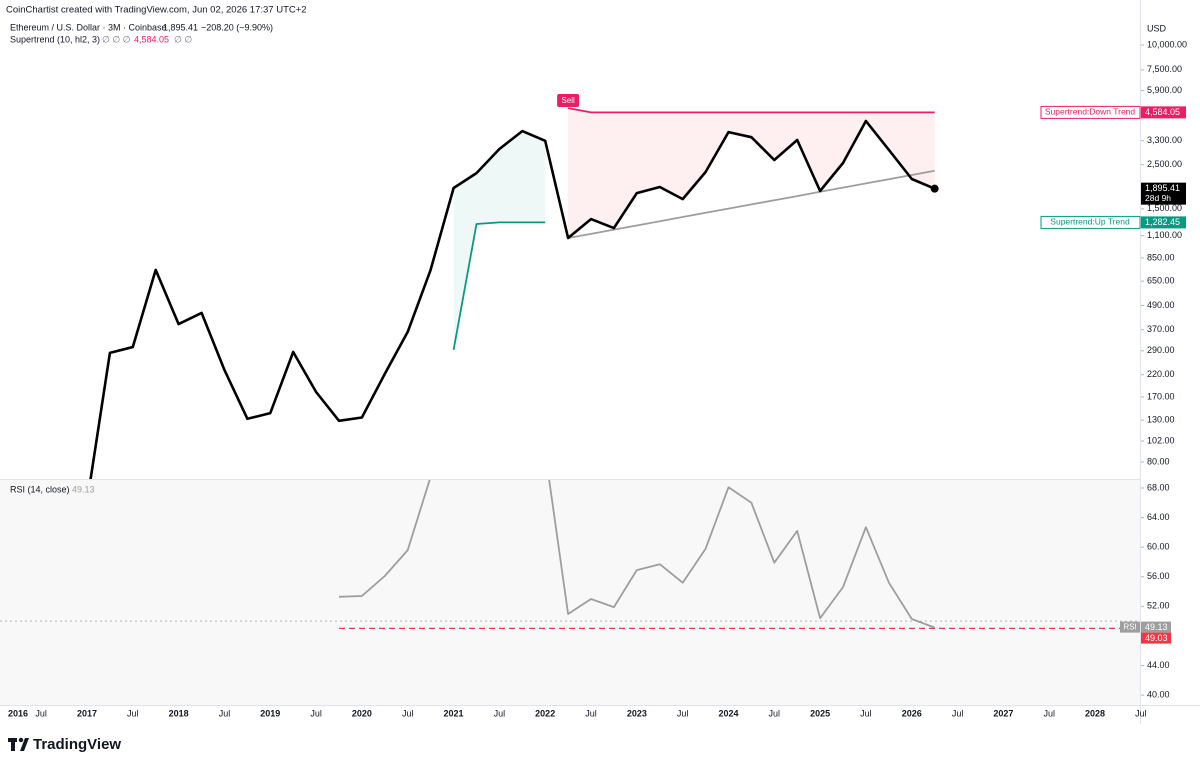 This screenshot has width=1200, height=764. I want to click on rsi-legend-value: 49.13, so click(83, 489).